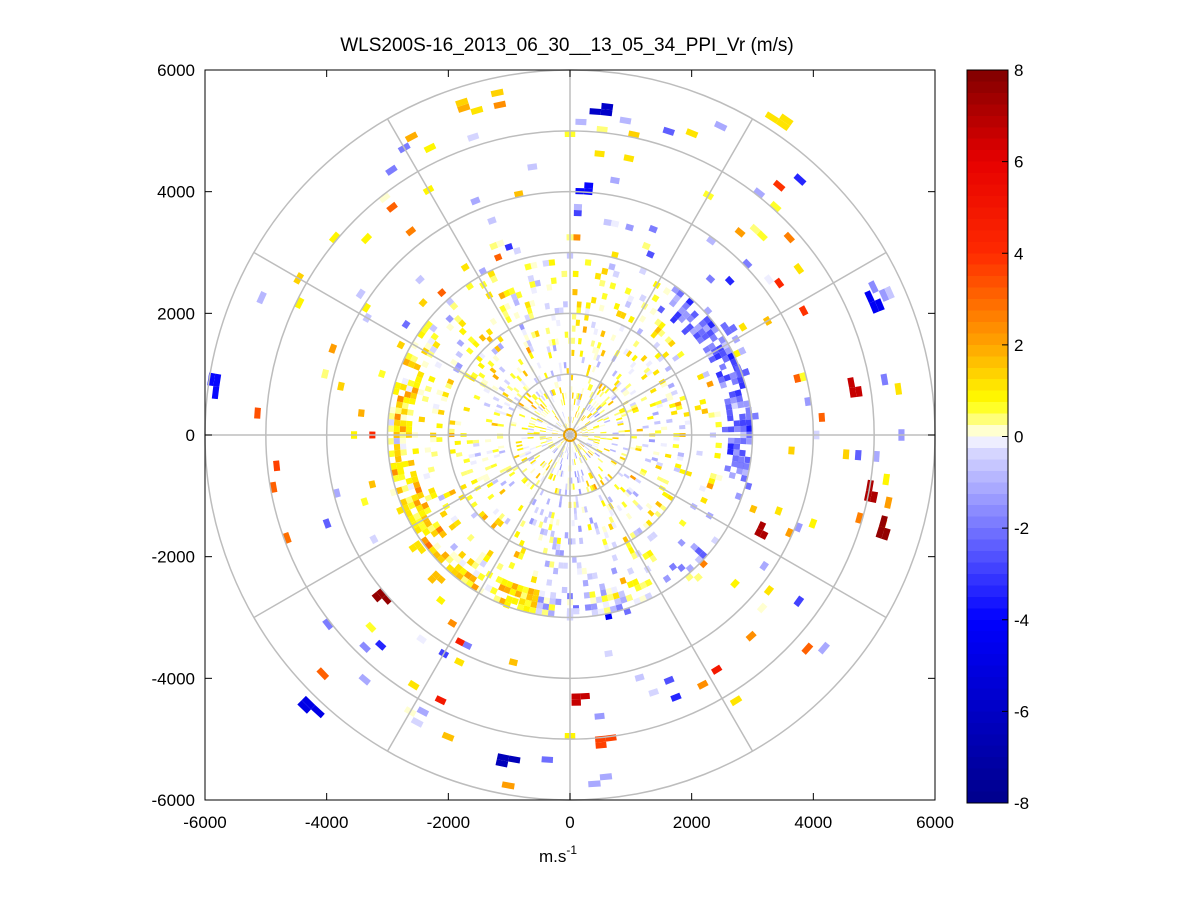 The image size is (1201, 901). I want to click on colorbar-tick-label: -6, so click(1021, 711).